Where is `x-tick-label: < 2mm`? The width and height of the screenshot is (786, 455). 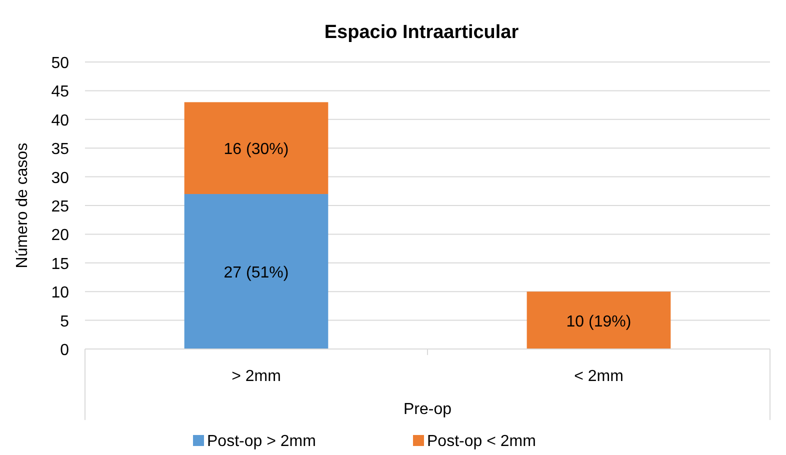 x-tick-label: < 2mm is located at coordinates (599, 376).